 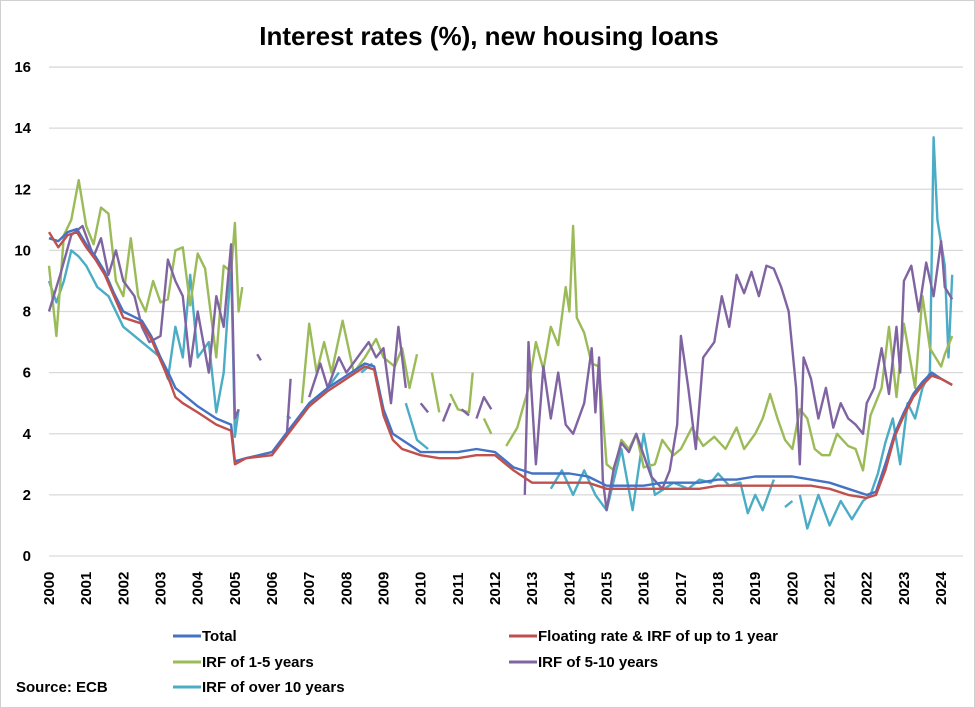 What do you see at coordinates (598, 662) in the screenshot?
I see `legend-label: IRF of 5-10 years` at bounding box center [598, 662].